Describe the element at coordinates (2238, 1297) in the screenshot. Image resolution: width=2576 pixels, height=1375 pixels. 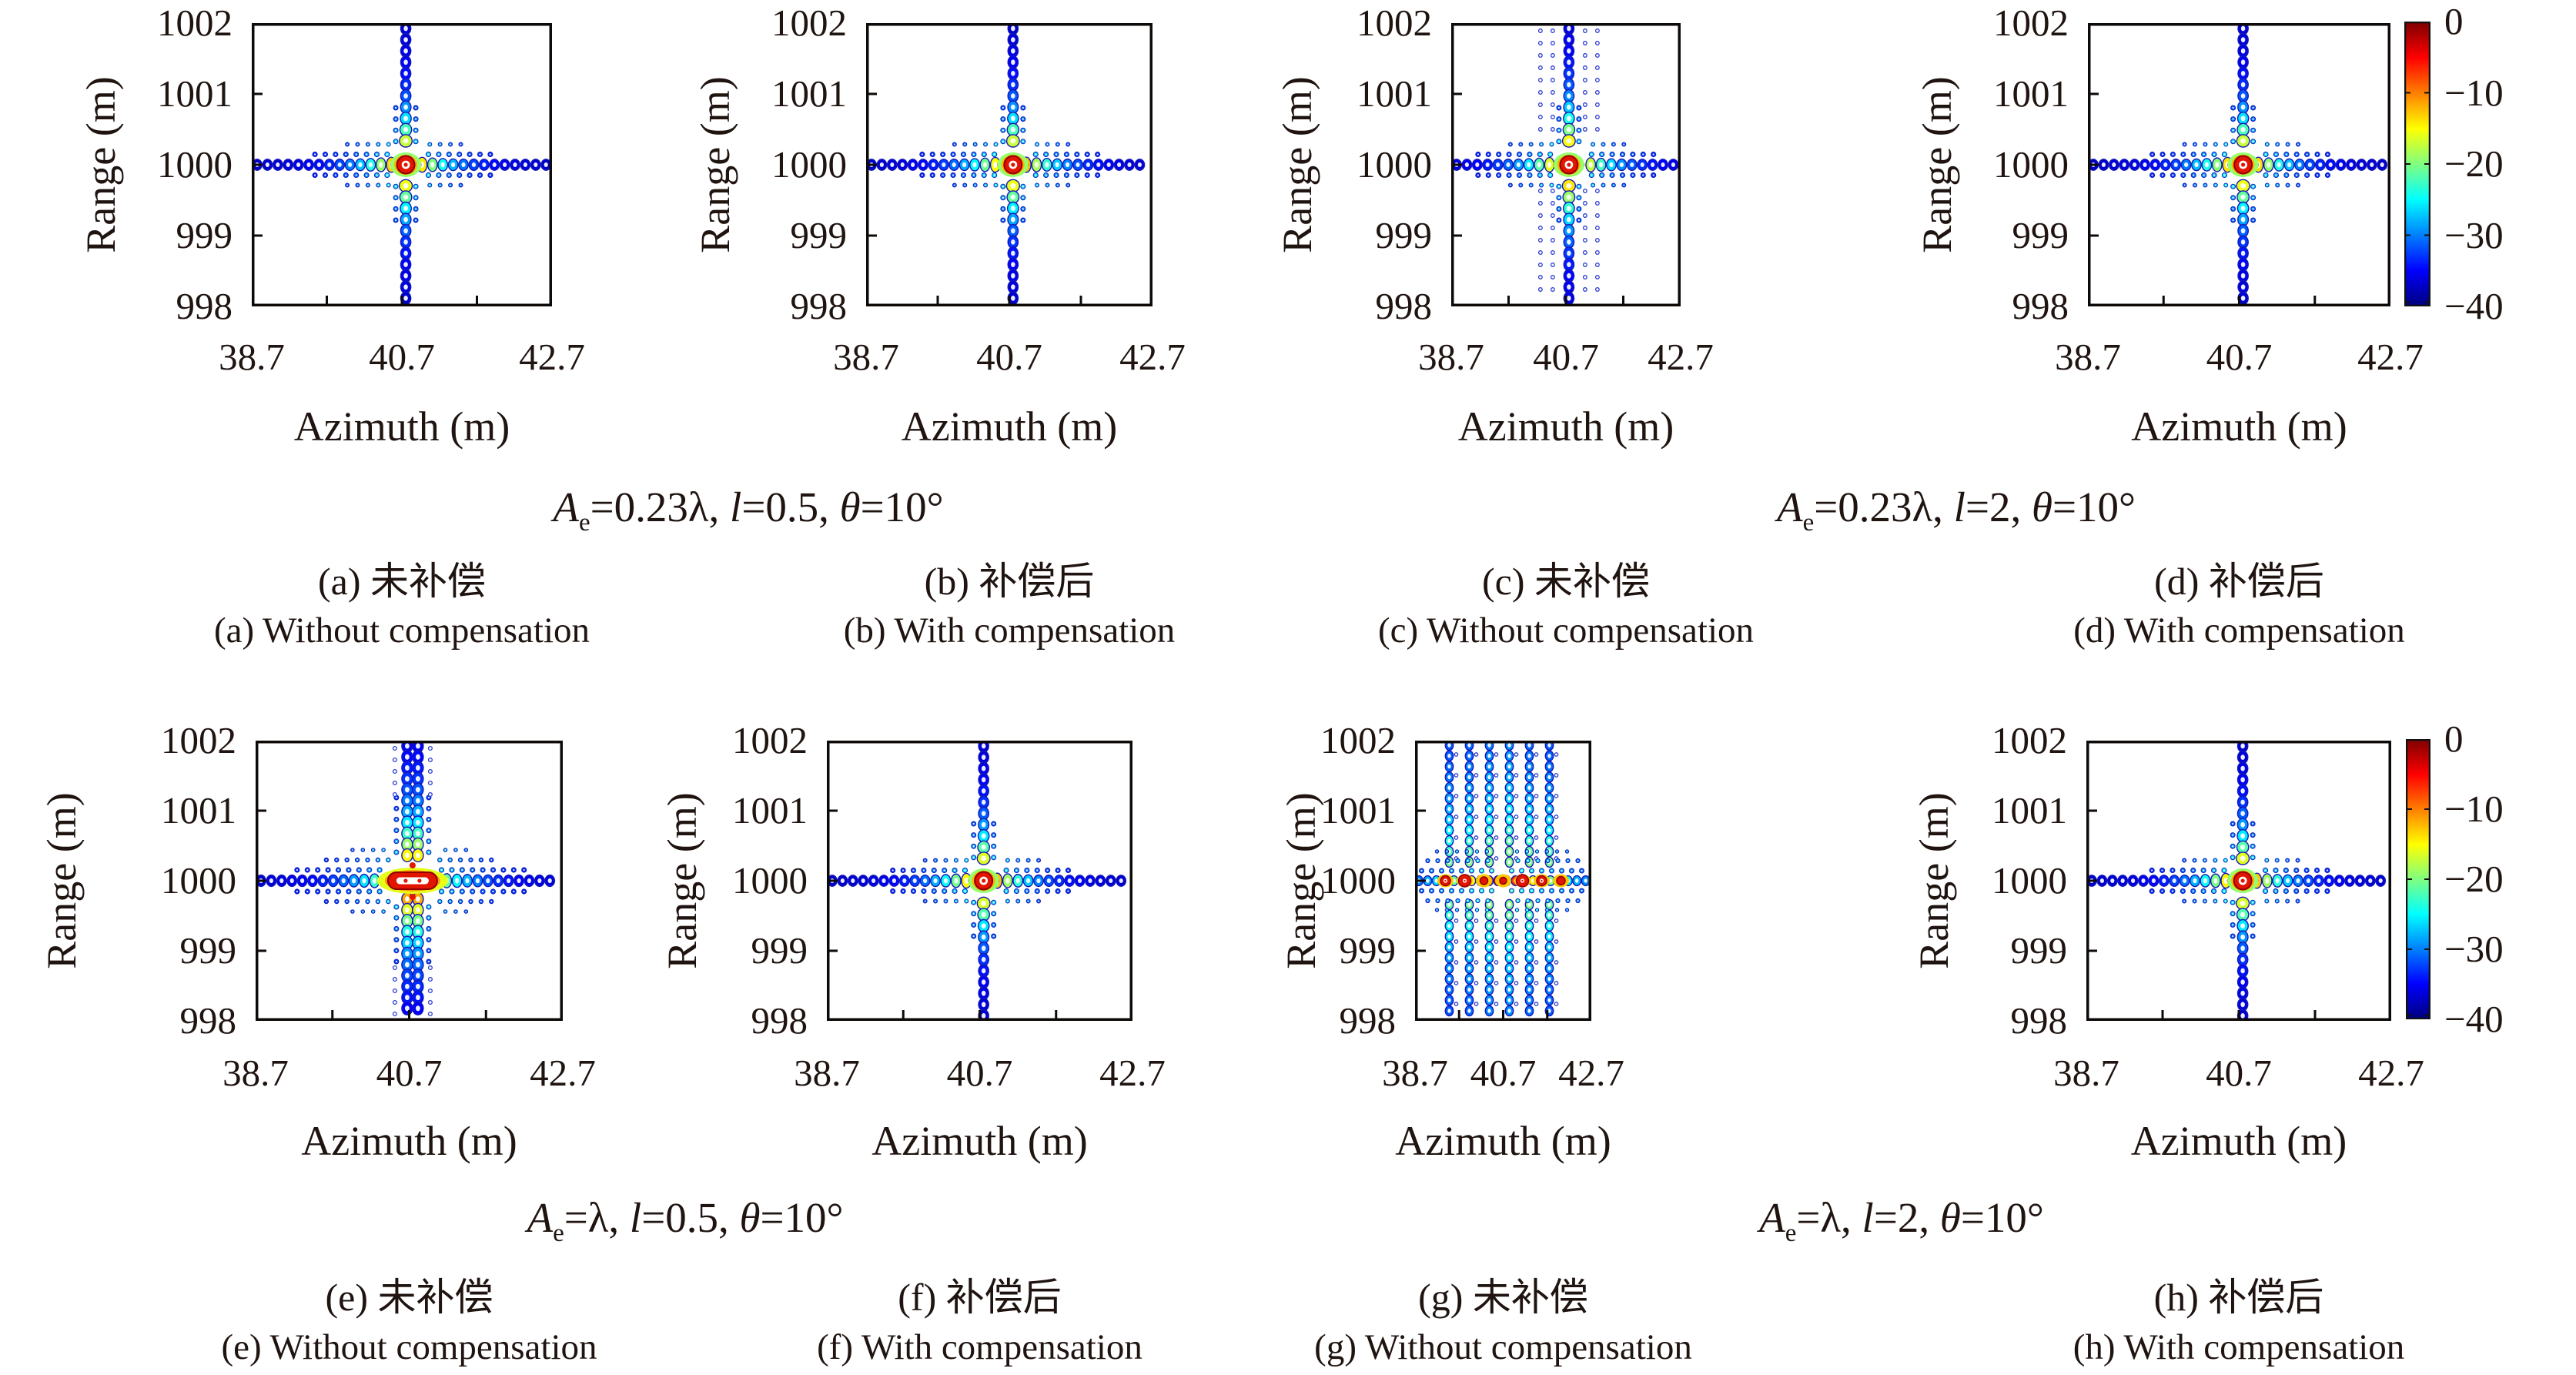
I see `panel-caption-cn: (h) 补偿后` at that location.